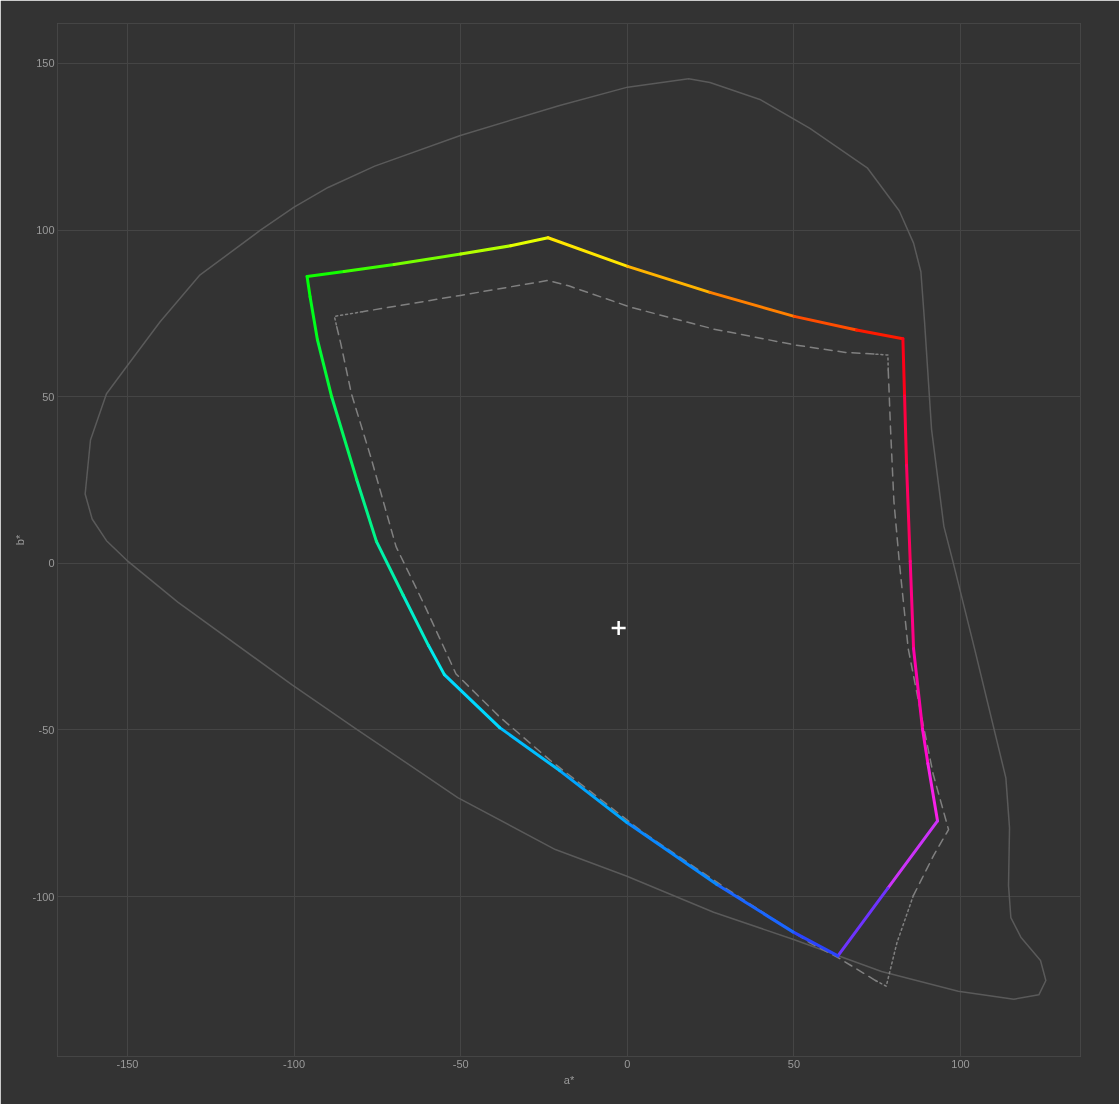 Image resolution: width=1119 pixels, height=1104 pixels. Describe the element at coordinates (43, 896) in the screenshot. I see `y-tick-label: -100` at that location.